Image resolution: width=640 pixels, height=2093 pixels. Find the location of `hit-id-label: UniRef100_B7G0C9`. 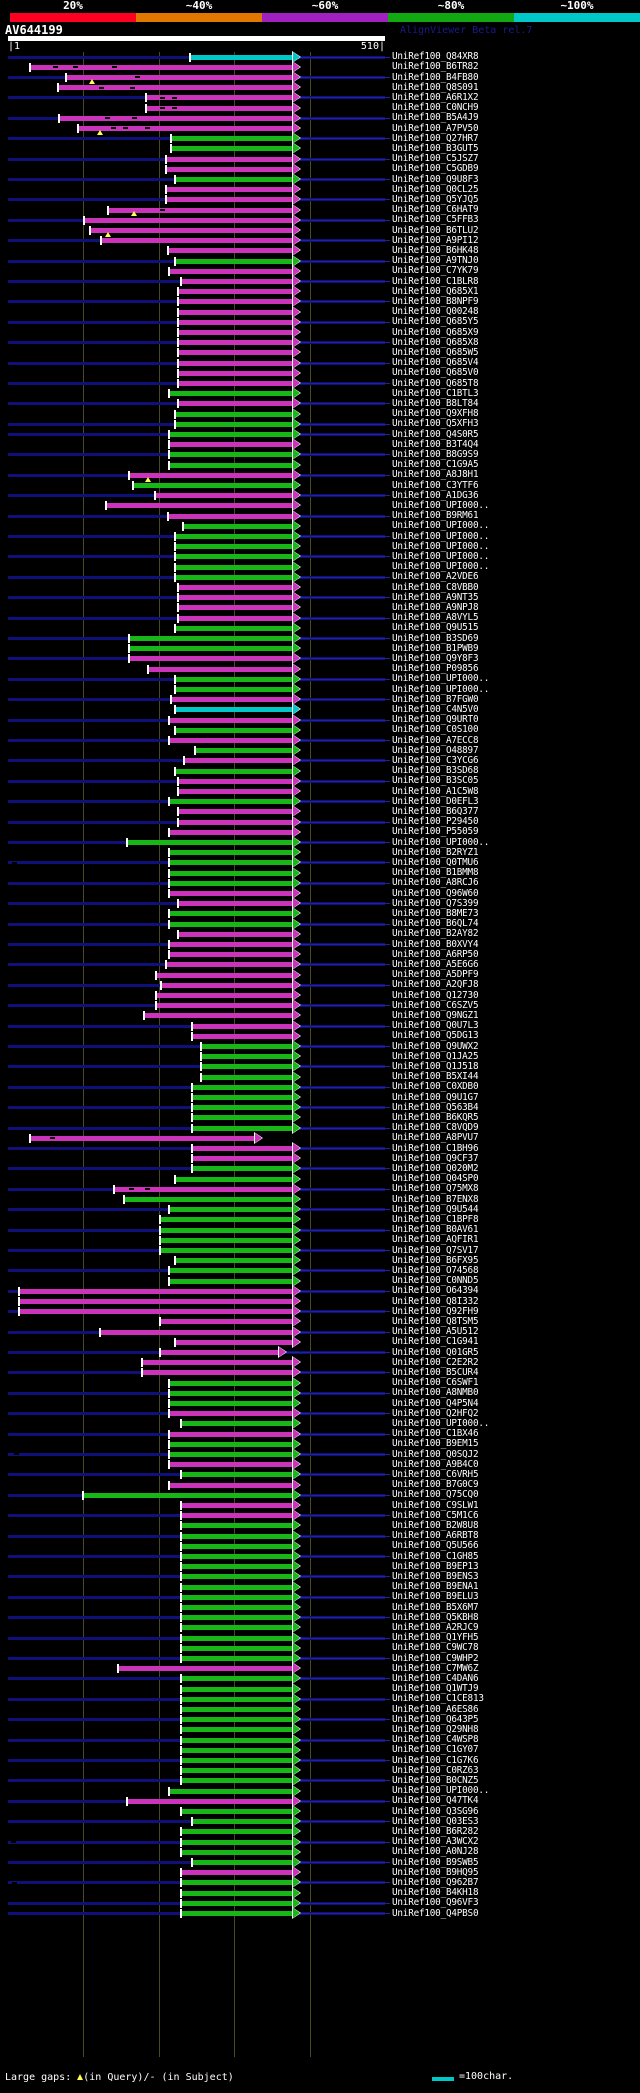

hit-id-label: UniRef100_B7G0C9 is located at coordinates (435, 1485).